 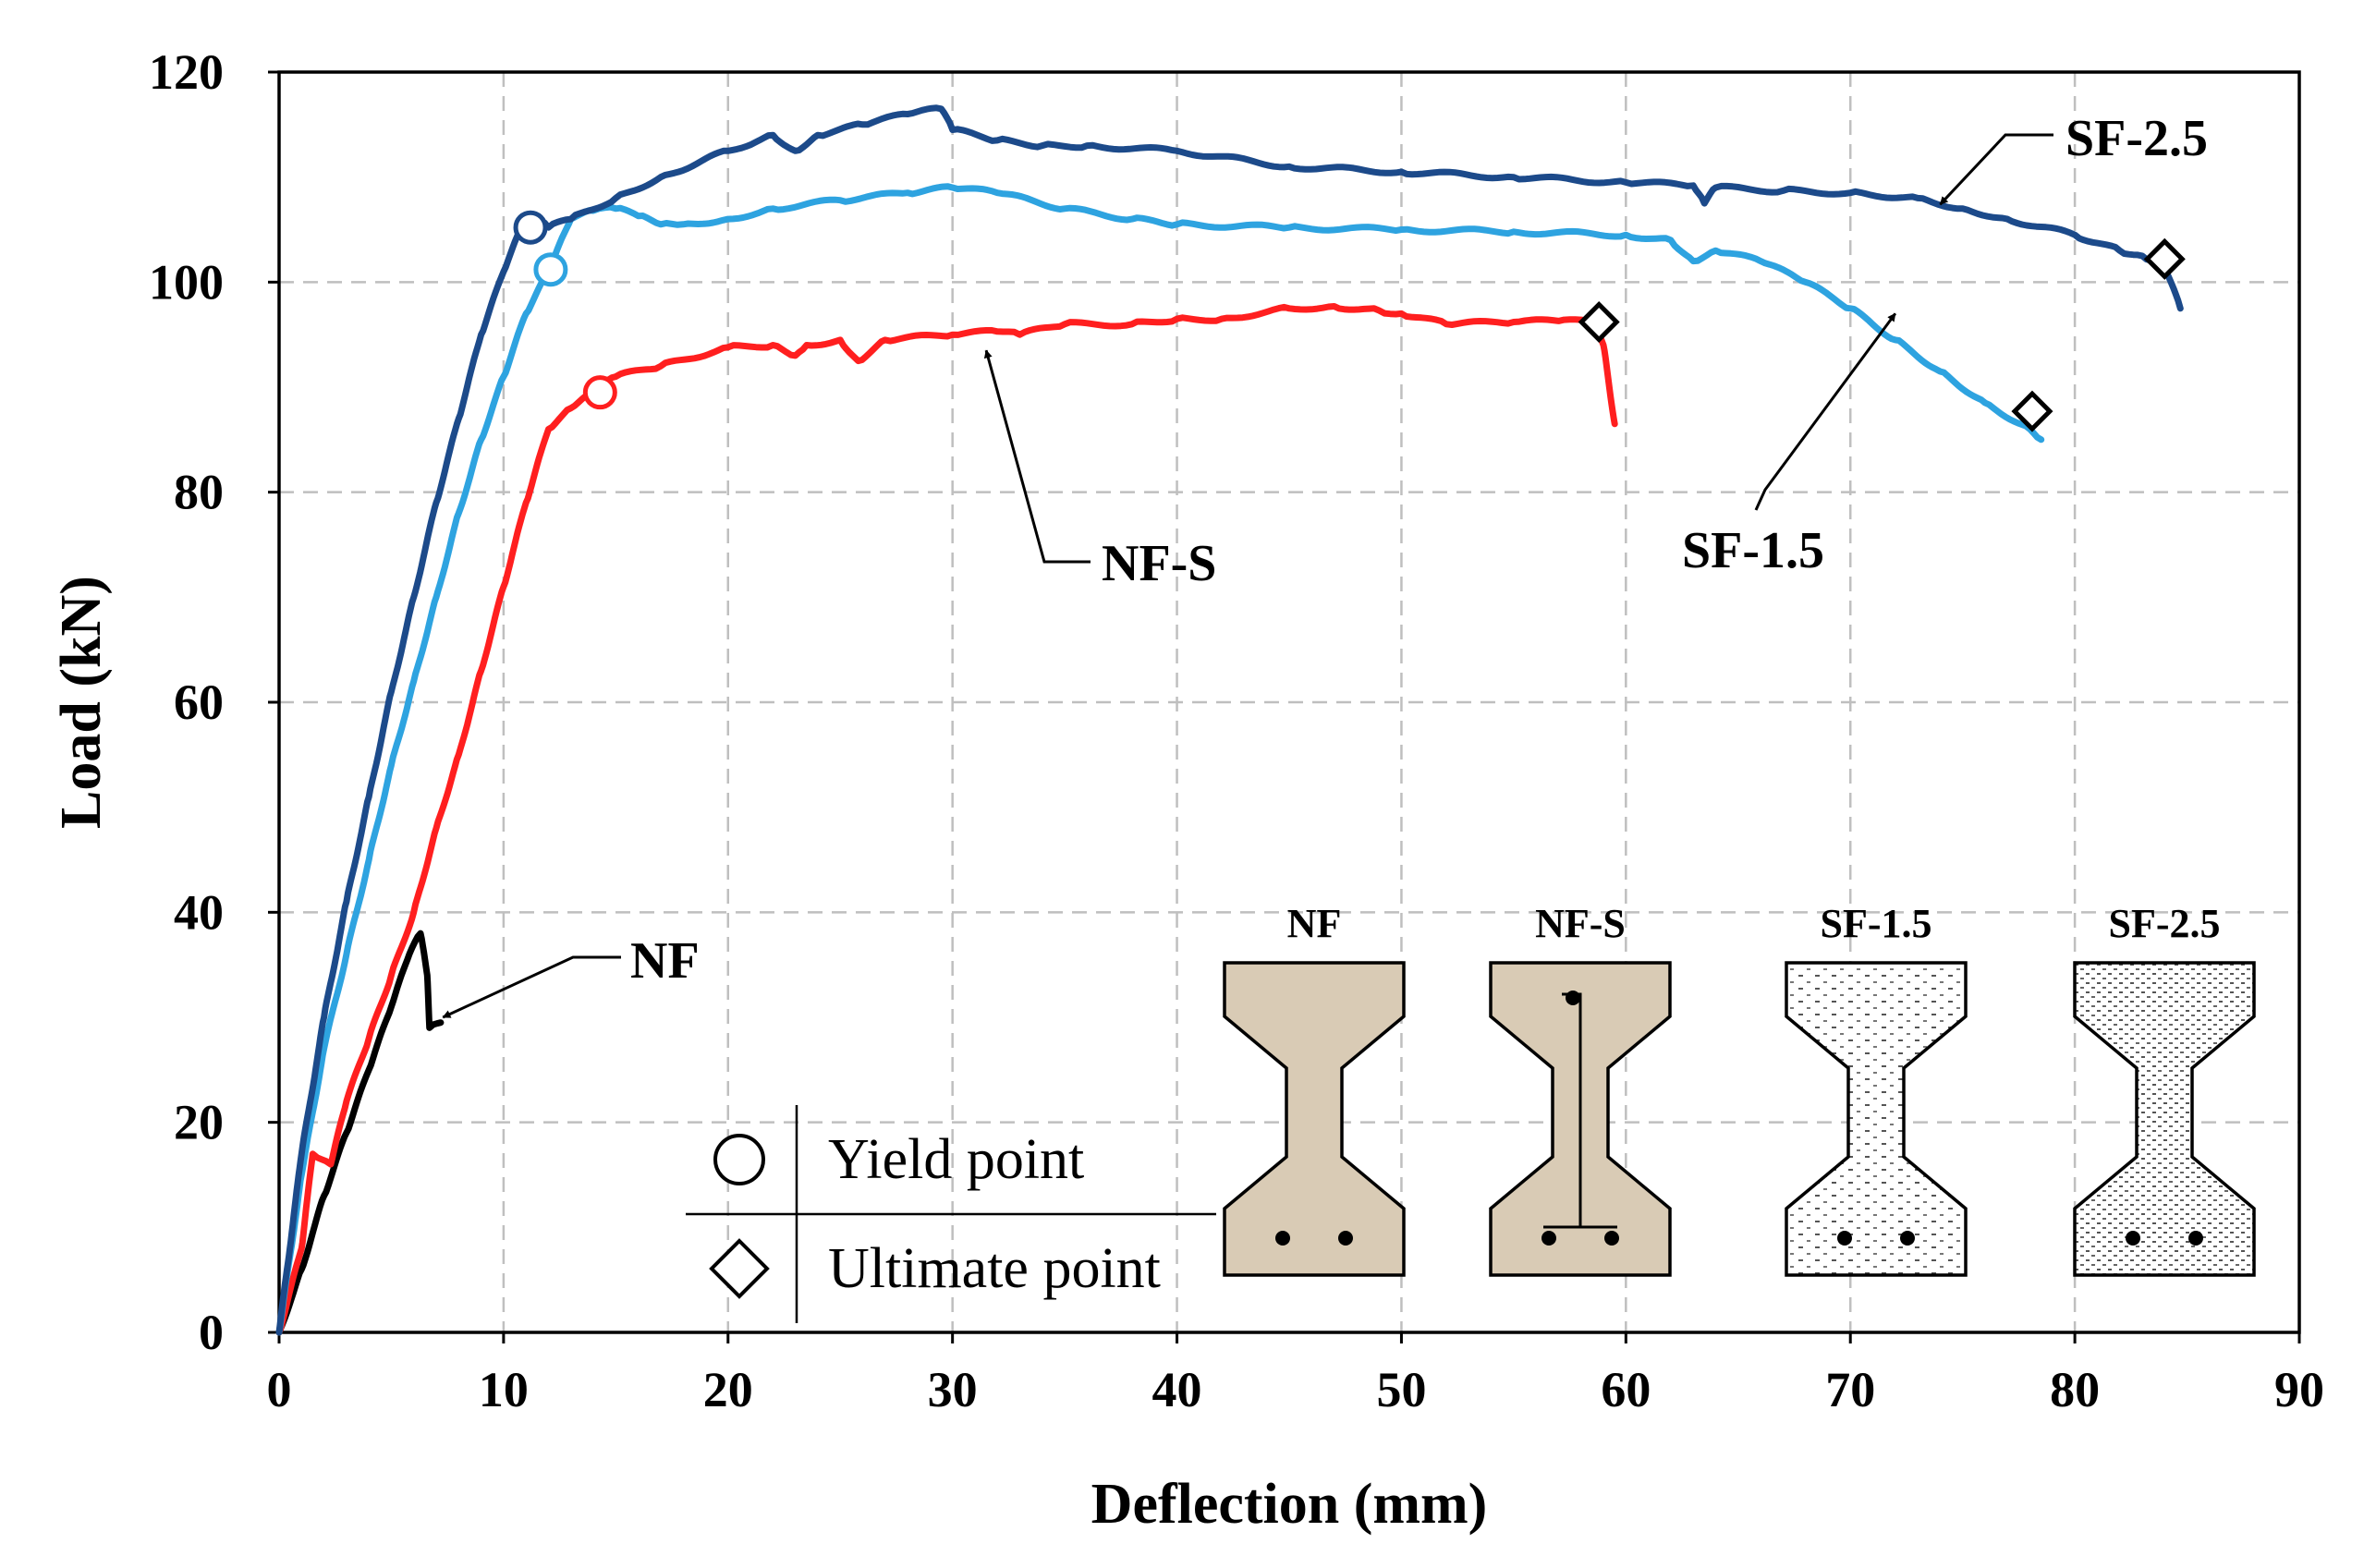 What do you see at coordinates (504, 1389) in the screenshot?
I see `x-tick-label: 10` at bounding box center [504, 1389].